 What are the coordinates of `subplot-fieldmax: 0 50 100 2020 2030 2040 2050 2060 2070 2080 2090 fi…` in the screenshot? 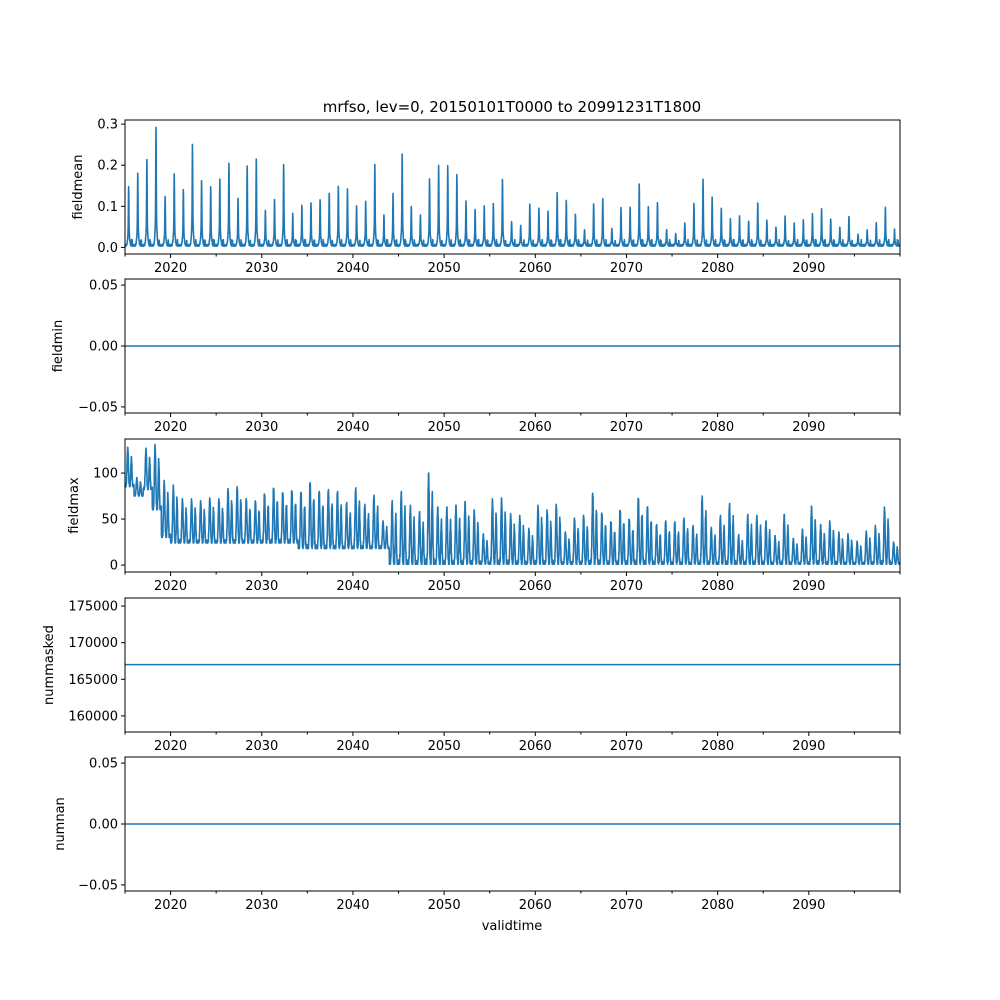 It's located at (484, 516).